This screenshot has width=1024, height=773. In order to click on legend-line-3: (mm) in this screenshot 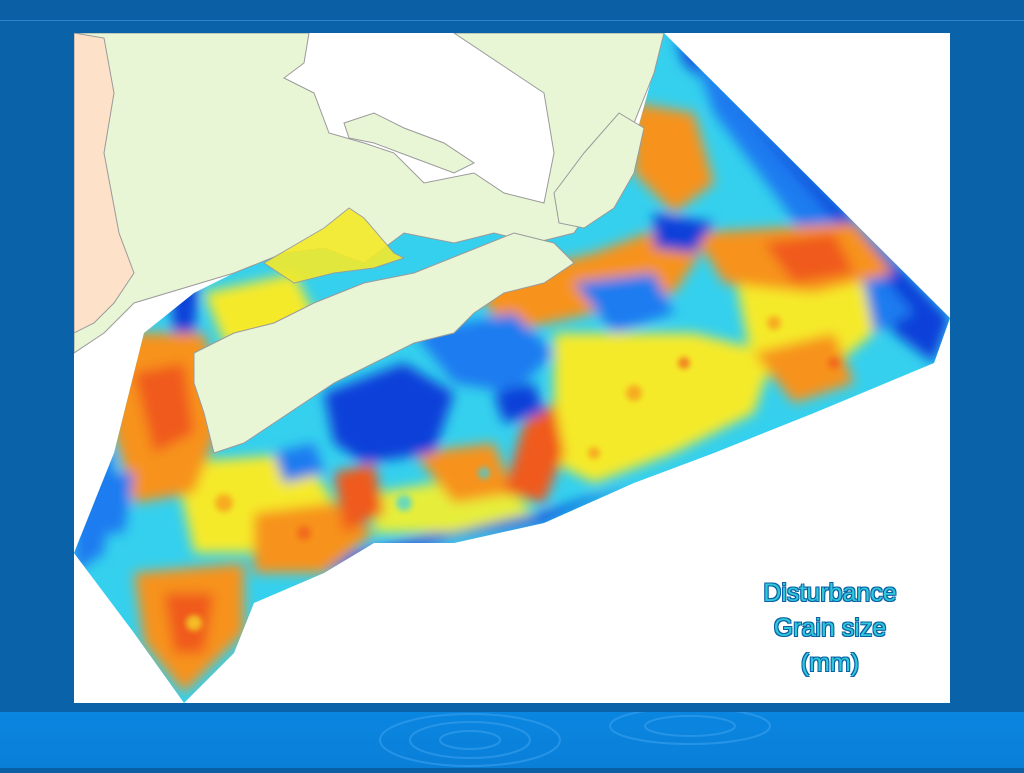, I will do `click(830, 663)`.